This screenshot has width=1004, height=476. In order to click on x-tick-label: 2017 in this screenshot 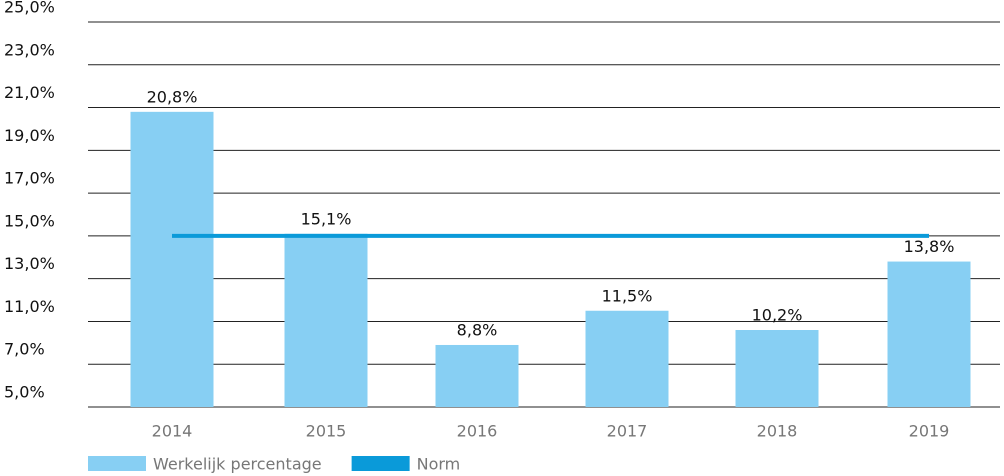, I will do `click(627, 431)`.